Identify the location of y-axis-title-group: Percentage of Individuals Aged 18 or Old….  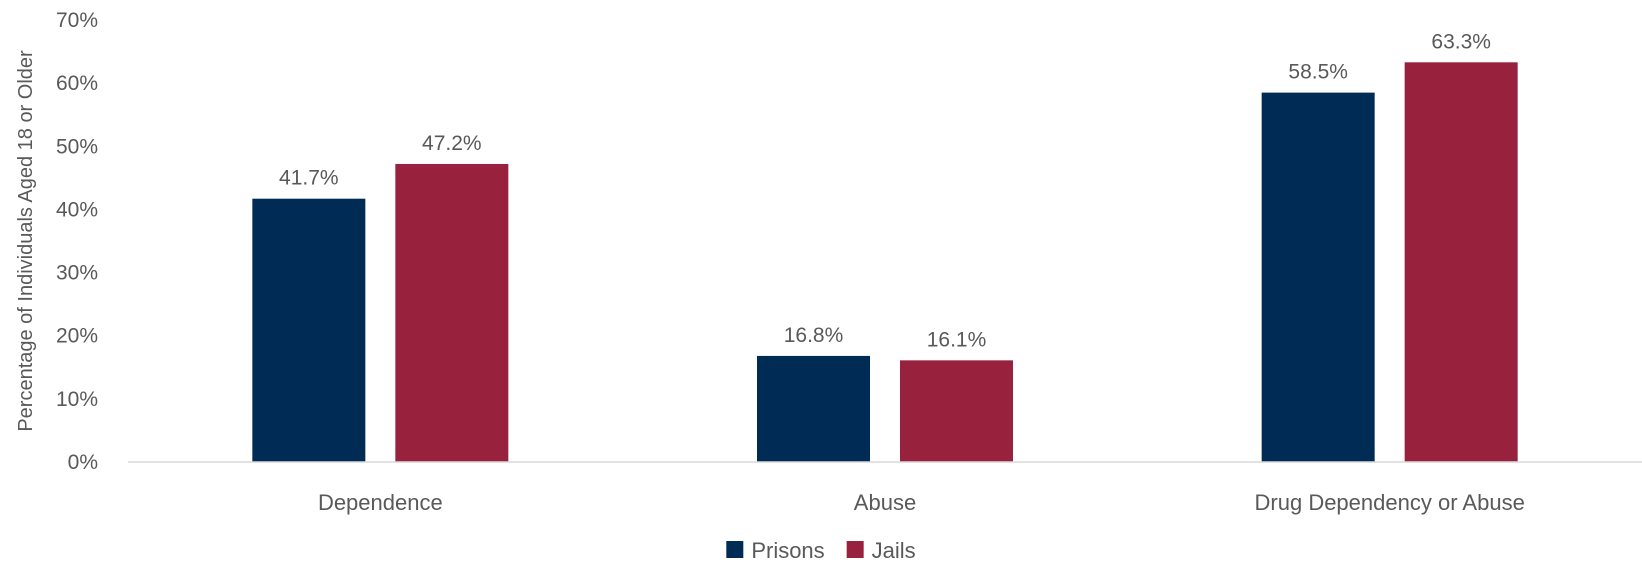
(26, 241).